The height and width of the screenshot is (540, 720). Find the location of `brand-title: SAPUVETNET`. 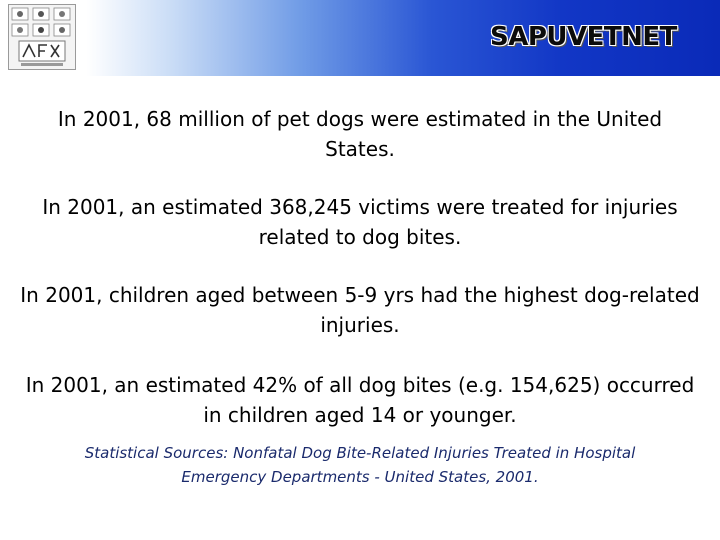

brand-title: SAPUVETNET is located at coordinates (583, 37).